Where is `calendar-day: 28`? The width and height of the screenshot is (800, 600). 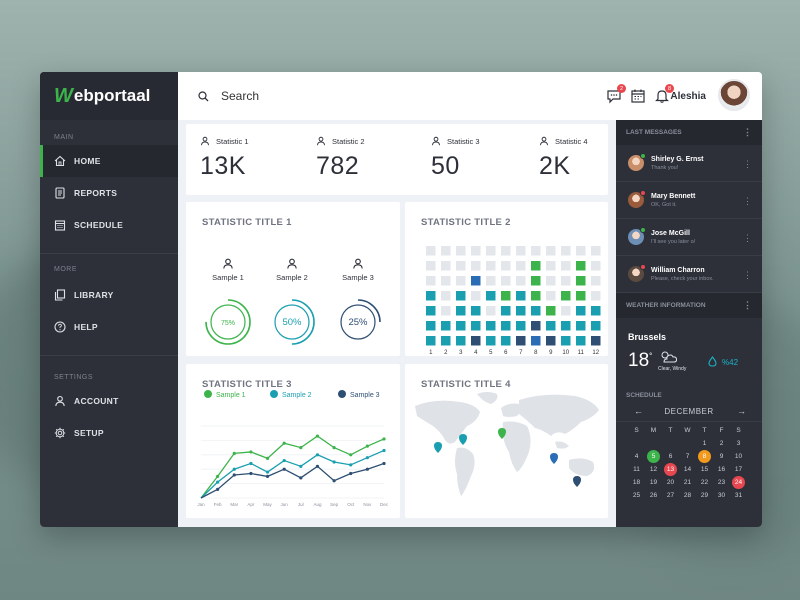
calendar-day: 28 is located at coordinates (687, 495).